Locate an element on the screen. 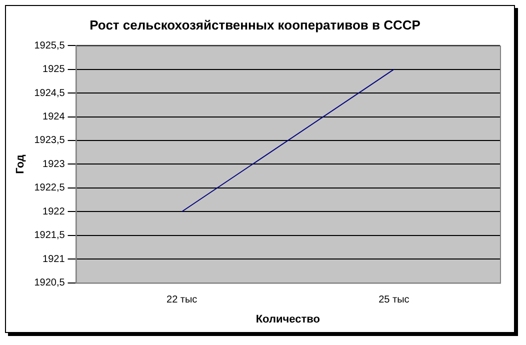  y-axis-title: Год is located at coordinates (20, 164).